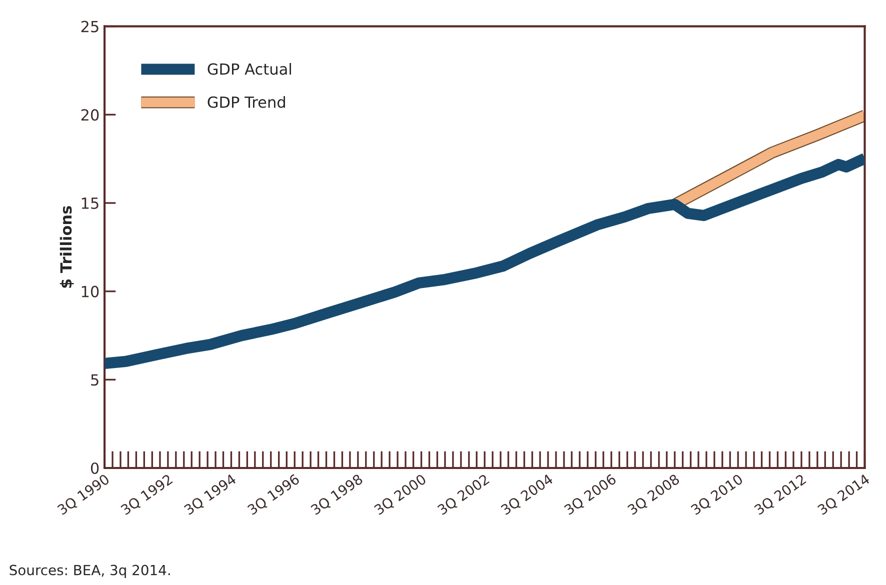 The image size is (886, 585). Describe the element at coordinates (246, 102) in the screenshot. I see `legend-label: GDP Trend` at that location.